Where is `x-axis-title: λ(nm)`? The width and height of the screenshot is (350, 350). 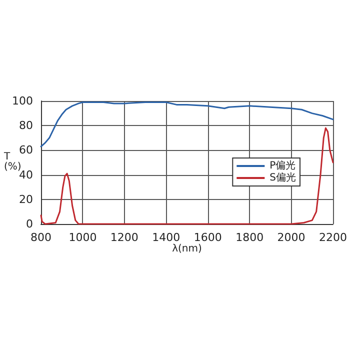
x-axis-title: λ(nm) is located at coordinates (187, 249).